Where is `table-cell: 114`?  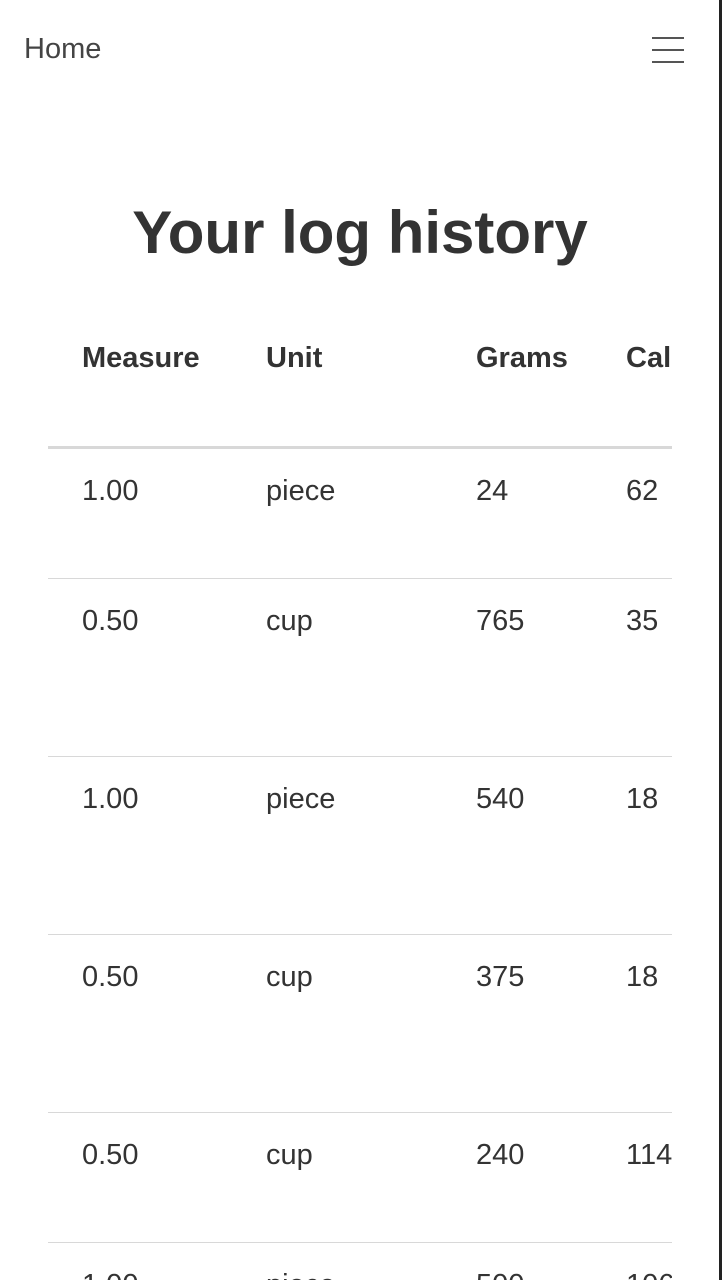
table-cell: 114 is located at coordinates (649, 1155).